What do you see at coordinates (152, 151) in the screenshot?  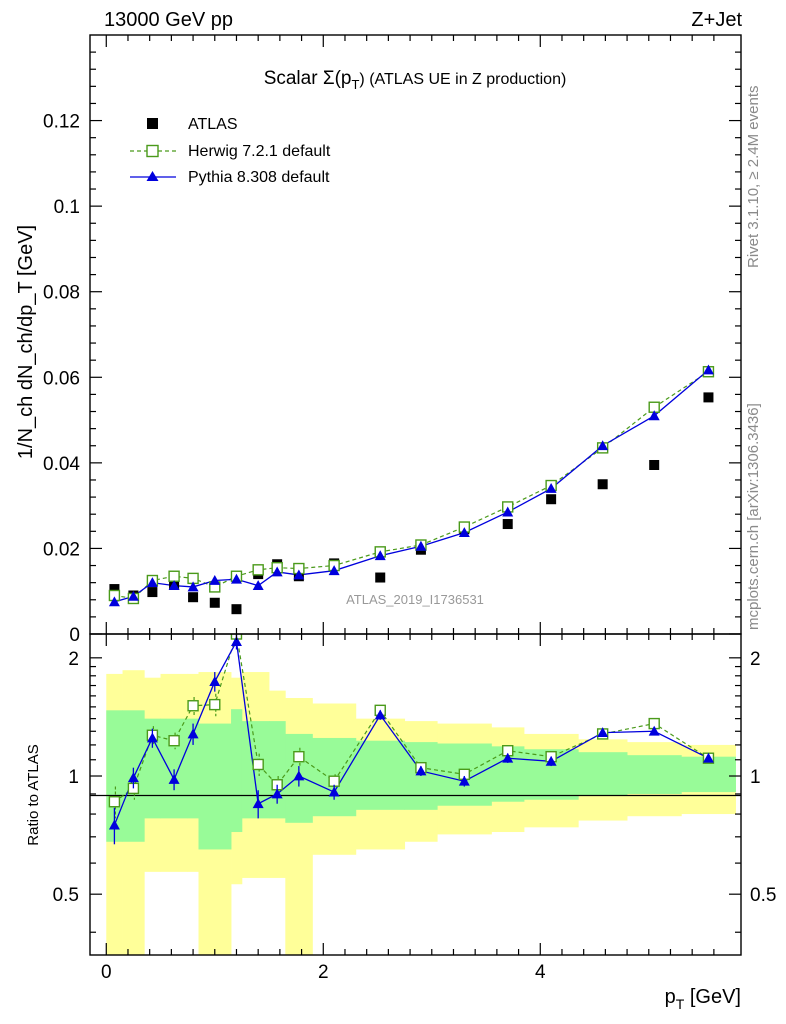 I see `legend-marker-herwig` at bounding box center [152, 151].